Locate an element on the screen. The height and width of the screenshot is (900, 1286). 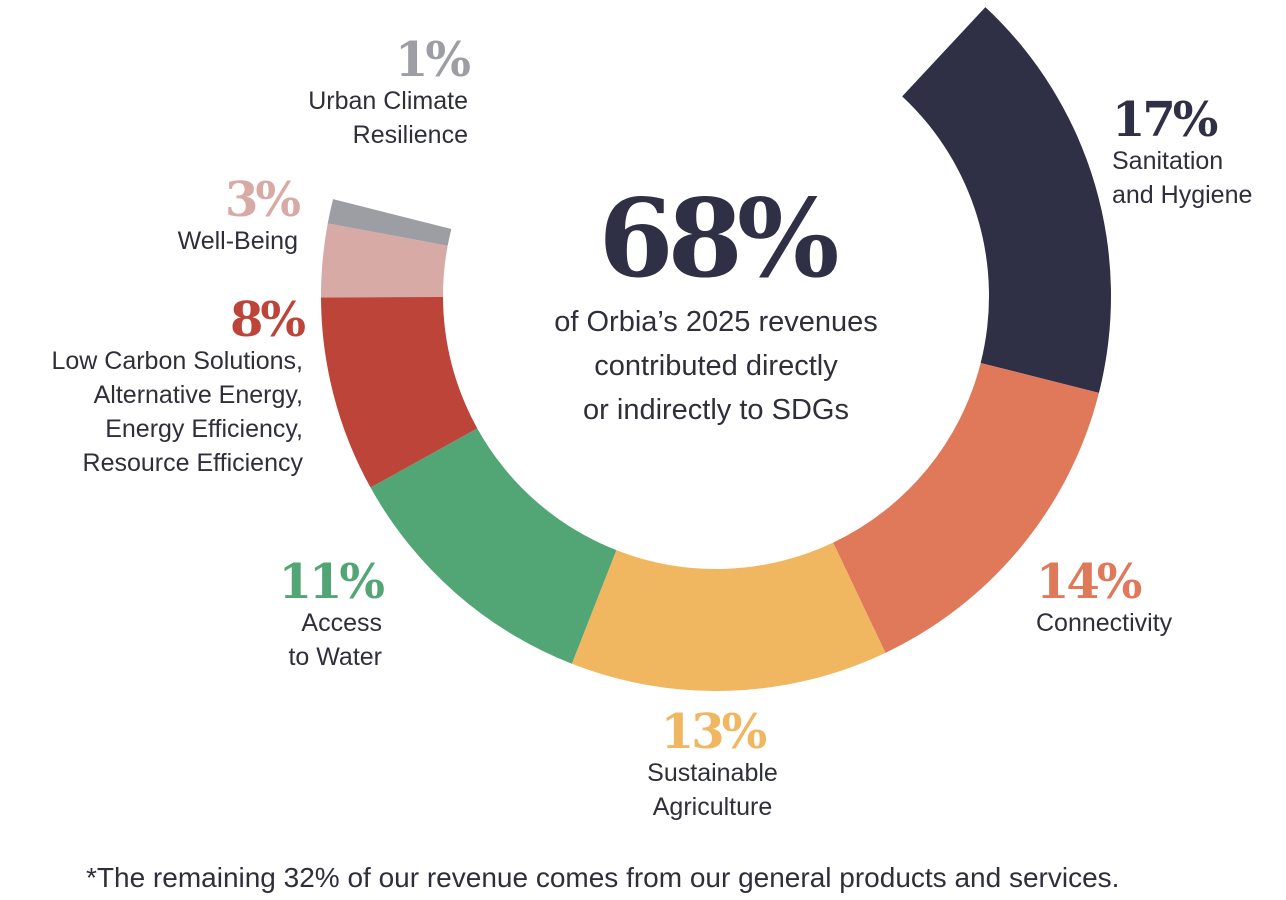
pct-label-low-carbon: 8% is located at coordinates (267, 320).